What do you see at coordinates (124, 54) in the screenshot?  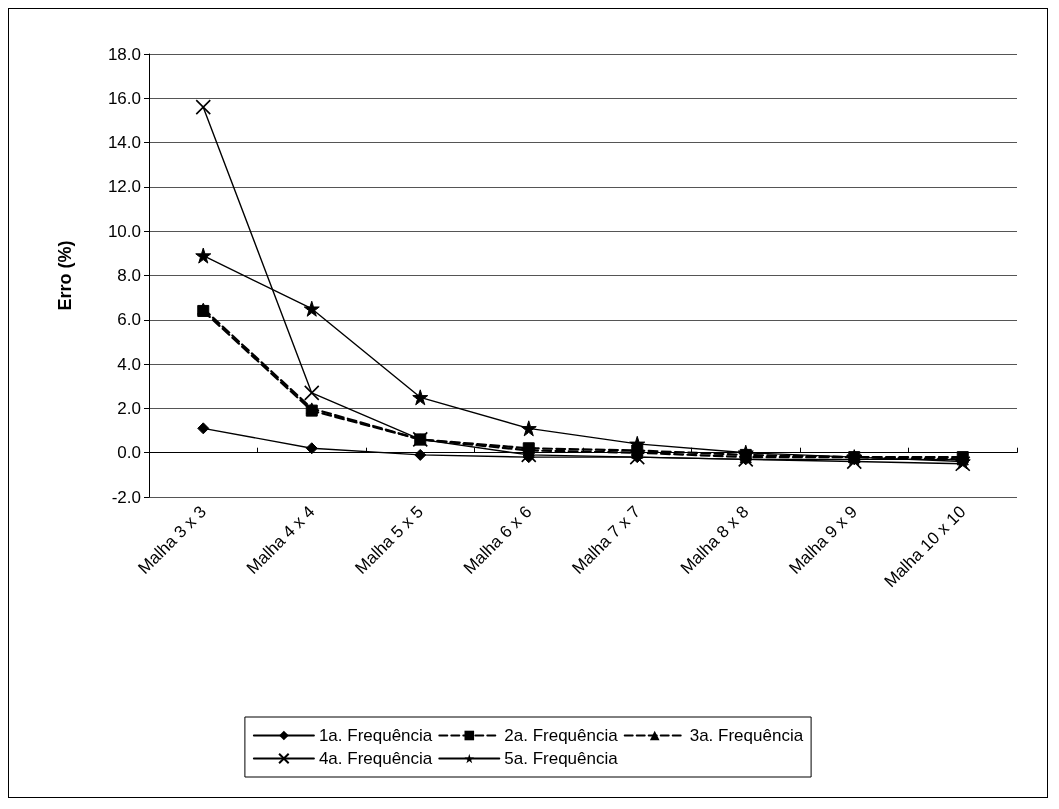 I see `y-tick-label: 18.0` at bounding box center [124, 54].